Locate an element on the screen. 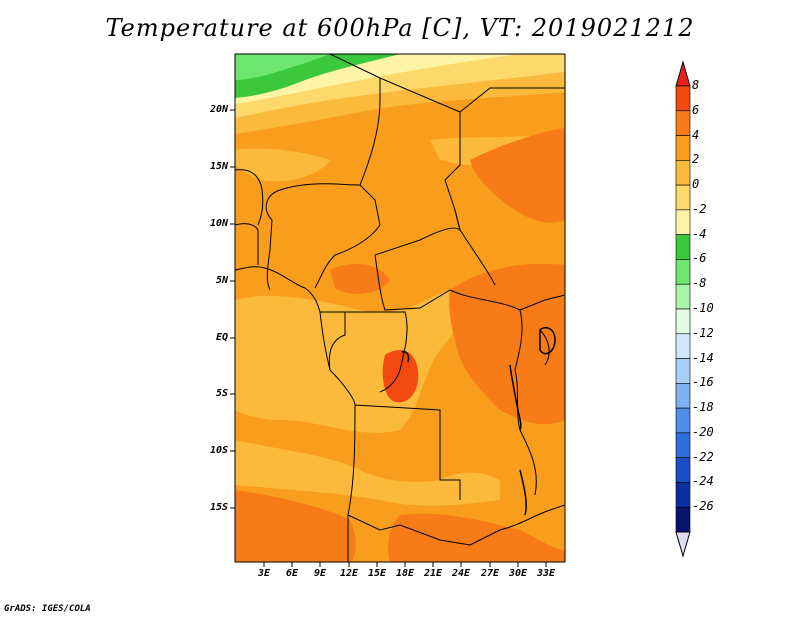 This screenshot has height=618, width=800. lon-label-21e: 21E is located at coordinates (433, 573).